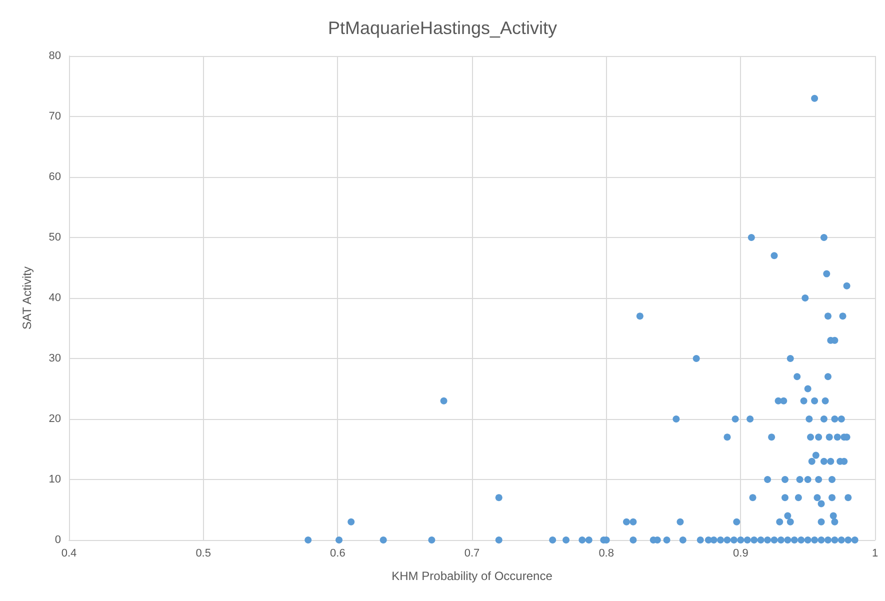 The image size is (885, 601). I want to click on x-tick-label: 0.7, so click(472, 554).